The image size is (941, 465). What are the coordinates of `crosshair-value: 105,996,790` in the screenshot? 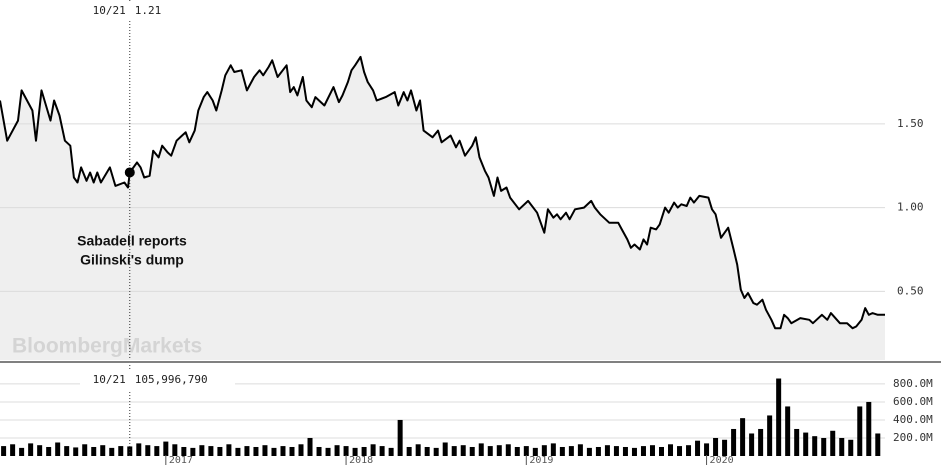 It's located at (171, 379).